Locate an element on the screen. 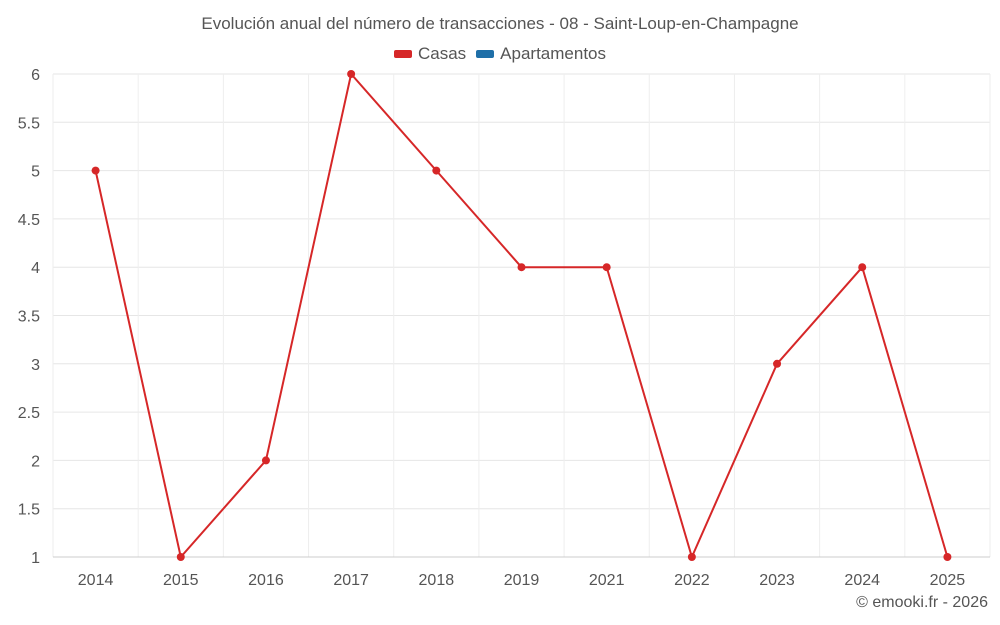 This screenshot has width=1000, height=625. x-tick-label: 2016 is located at coordinates (266, 580).